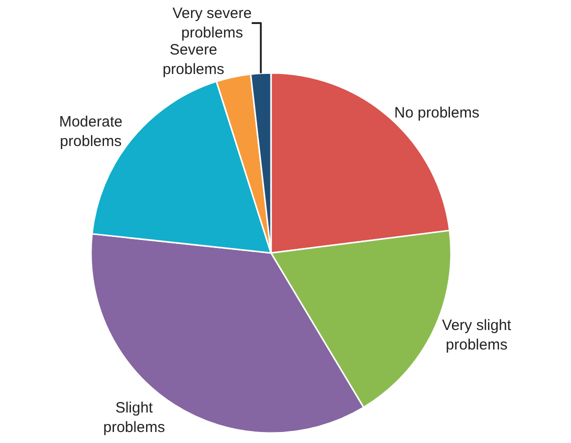  I want to click on slice-label: Very severe problems, so click(212, 23).